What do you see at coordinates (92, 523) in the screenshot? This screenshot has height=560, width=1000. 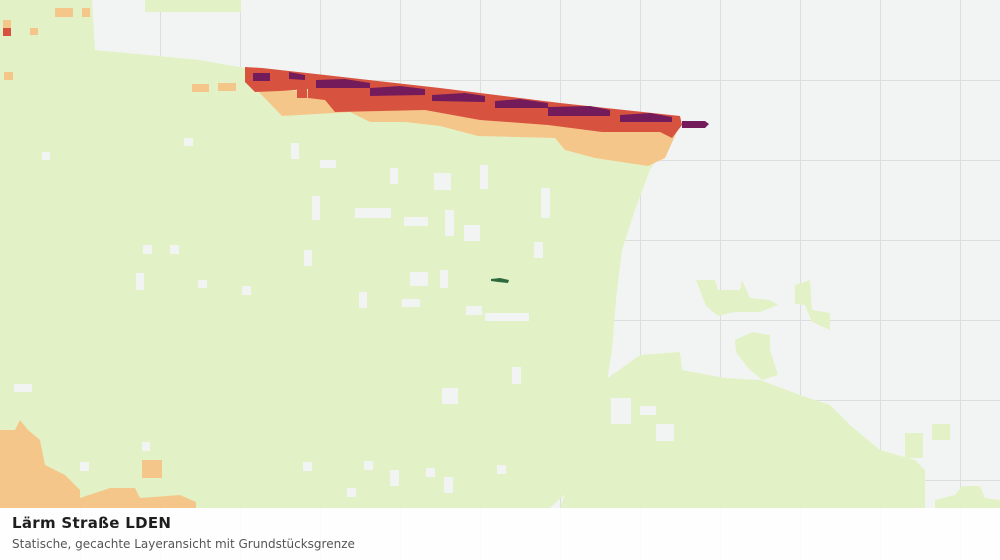 I see `layer-title: Lärm Straße LDEN` at bounding box center [92, 523].